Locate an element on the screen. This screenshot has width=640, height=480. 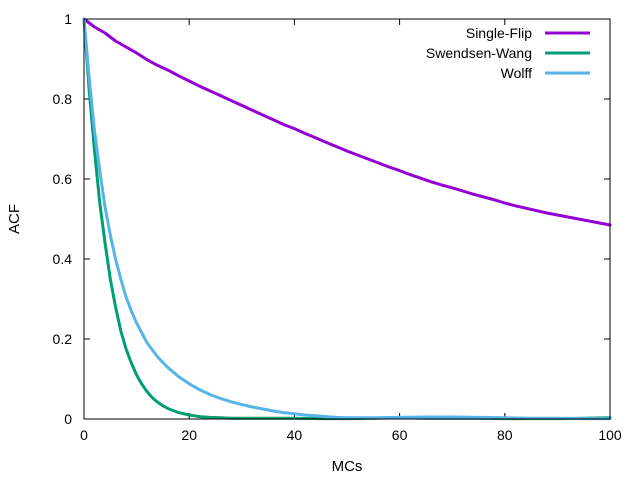
y-axis-title: ACF is located at coordinates (14, 219).